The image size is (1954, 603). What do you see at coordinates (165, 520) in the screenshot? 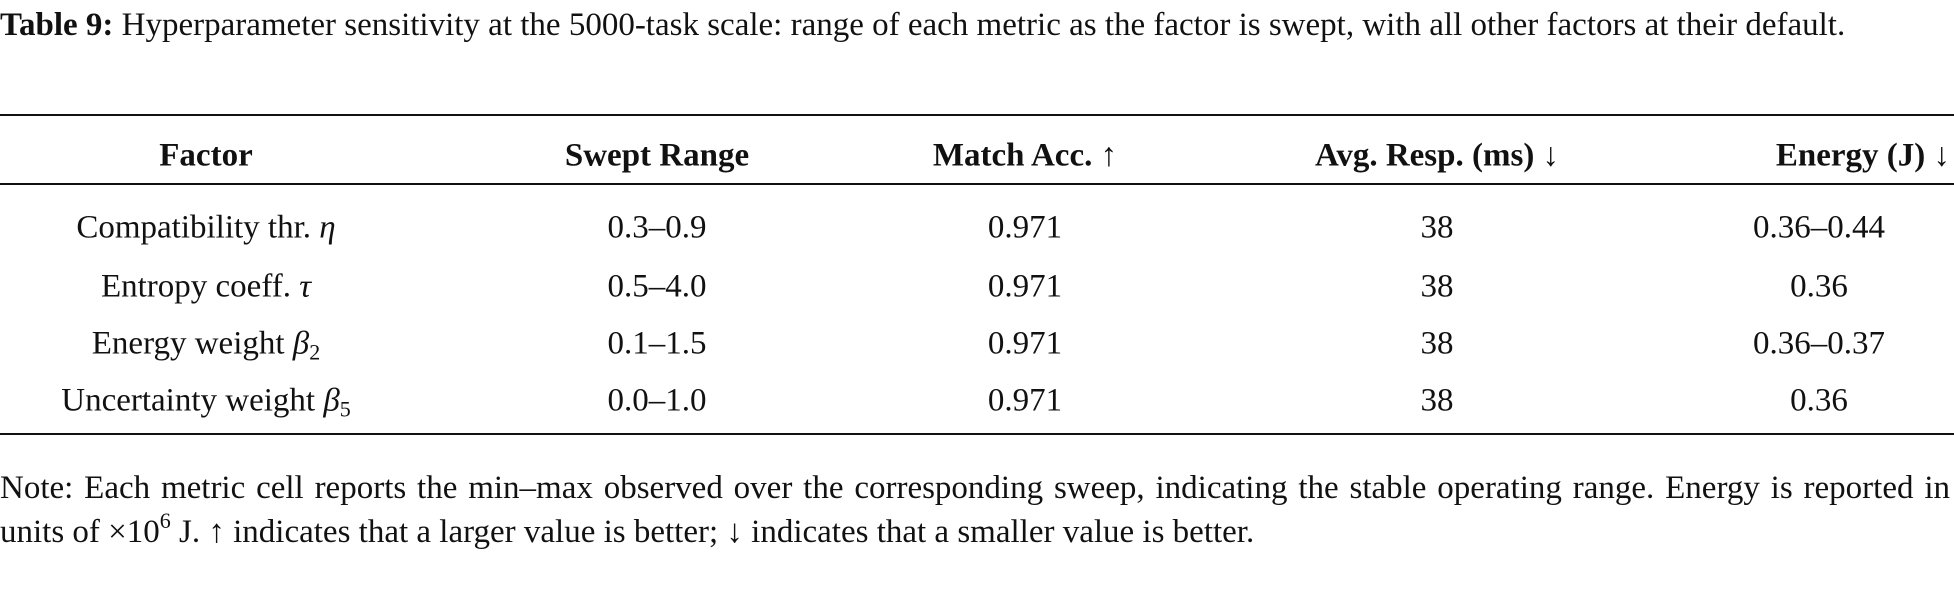
I see `note-superscript: 6` at bounding box center [165, 520].